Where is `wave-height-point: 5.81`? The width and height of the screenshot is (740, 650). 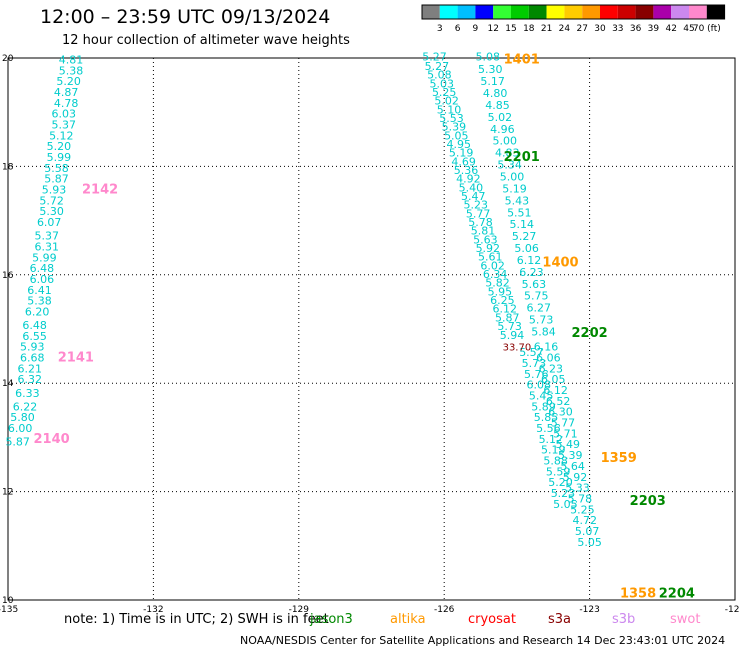
wave-height-point: 5.81 is located at coordinates (483, 231).